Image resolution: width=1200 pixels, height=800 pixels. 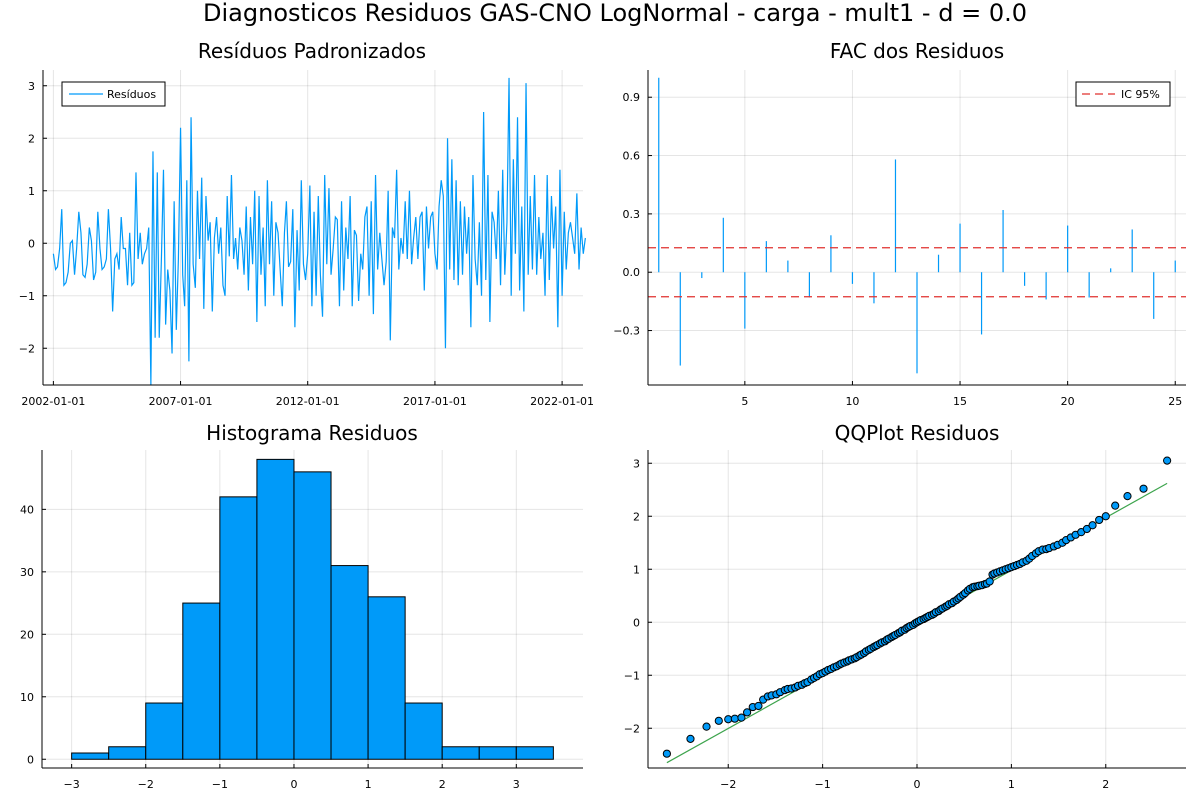 I want to click on y-tick-label: 30, so click(x=27, y=572).